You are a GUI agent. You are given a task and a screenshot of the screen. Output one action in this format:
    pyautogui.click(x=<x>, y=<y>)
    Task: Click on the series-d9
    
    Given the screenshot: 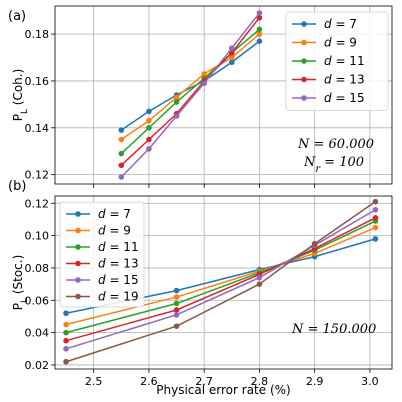 What is the action you would take?
    pyautogui.click(x=190, y=87)
    